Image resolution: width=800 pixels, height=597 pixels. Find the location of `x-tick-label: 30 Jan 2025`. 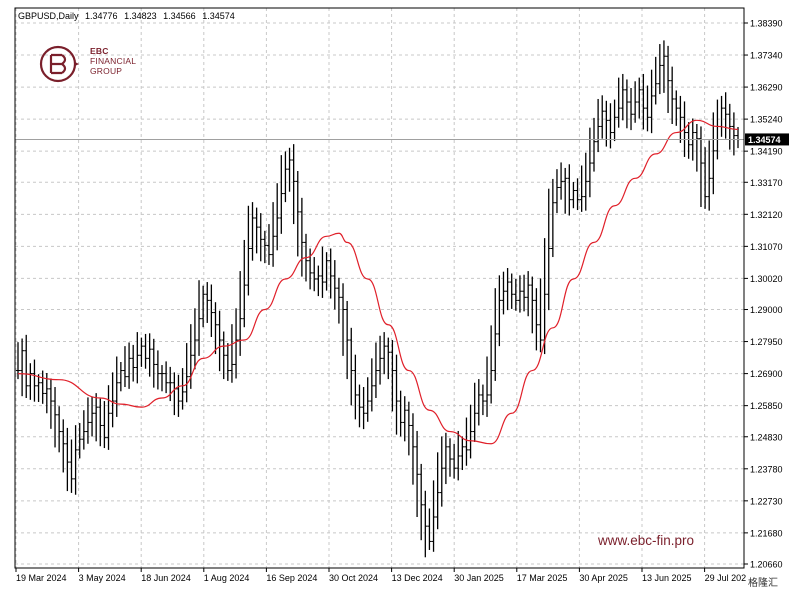

x-tick-label: 30 Jan 2025 is located at coordinates (479, 578).